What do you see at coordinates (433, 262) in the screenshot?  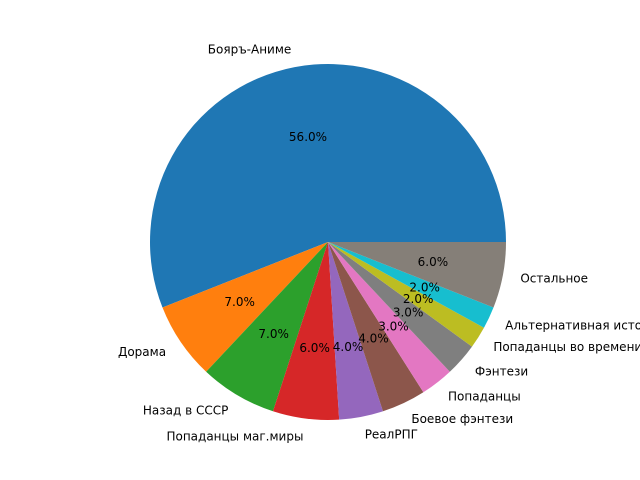 I see `pie-percent-label-11: 6.0%` at bounding box center [433, 262].